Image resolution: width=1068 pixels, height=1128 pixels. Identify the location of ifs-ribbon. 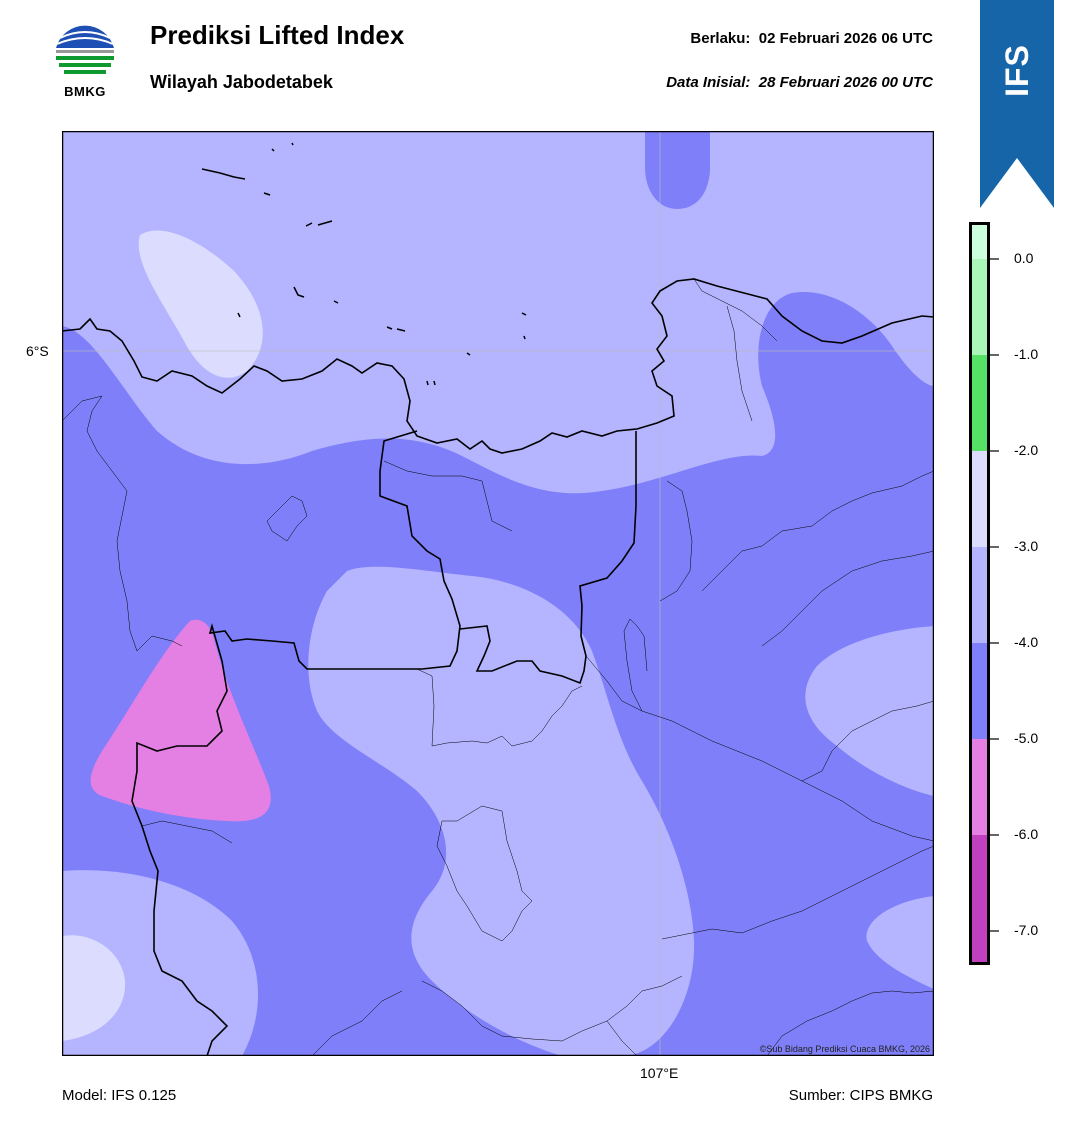
(1017, 104).